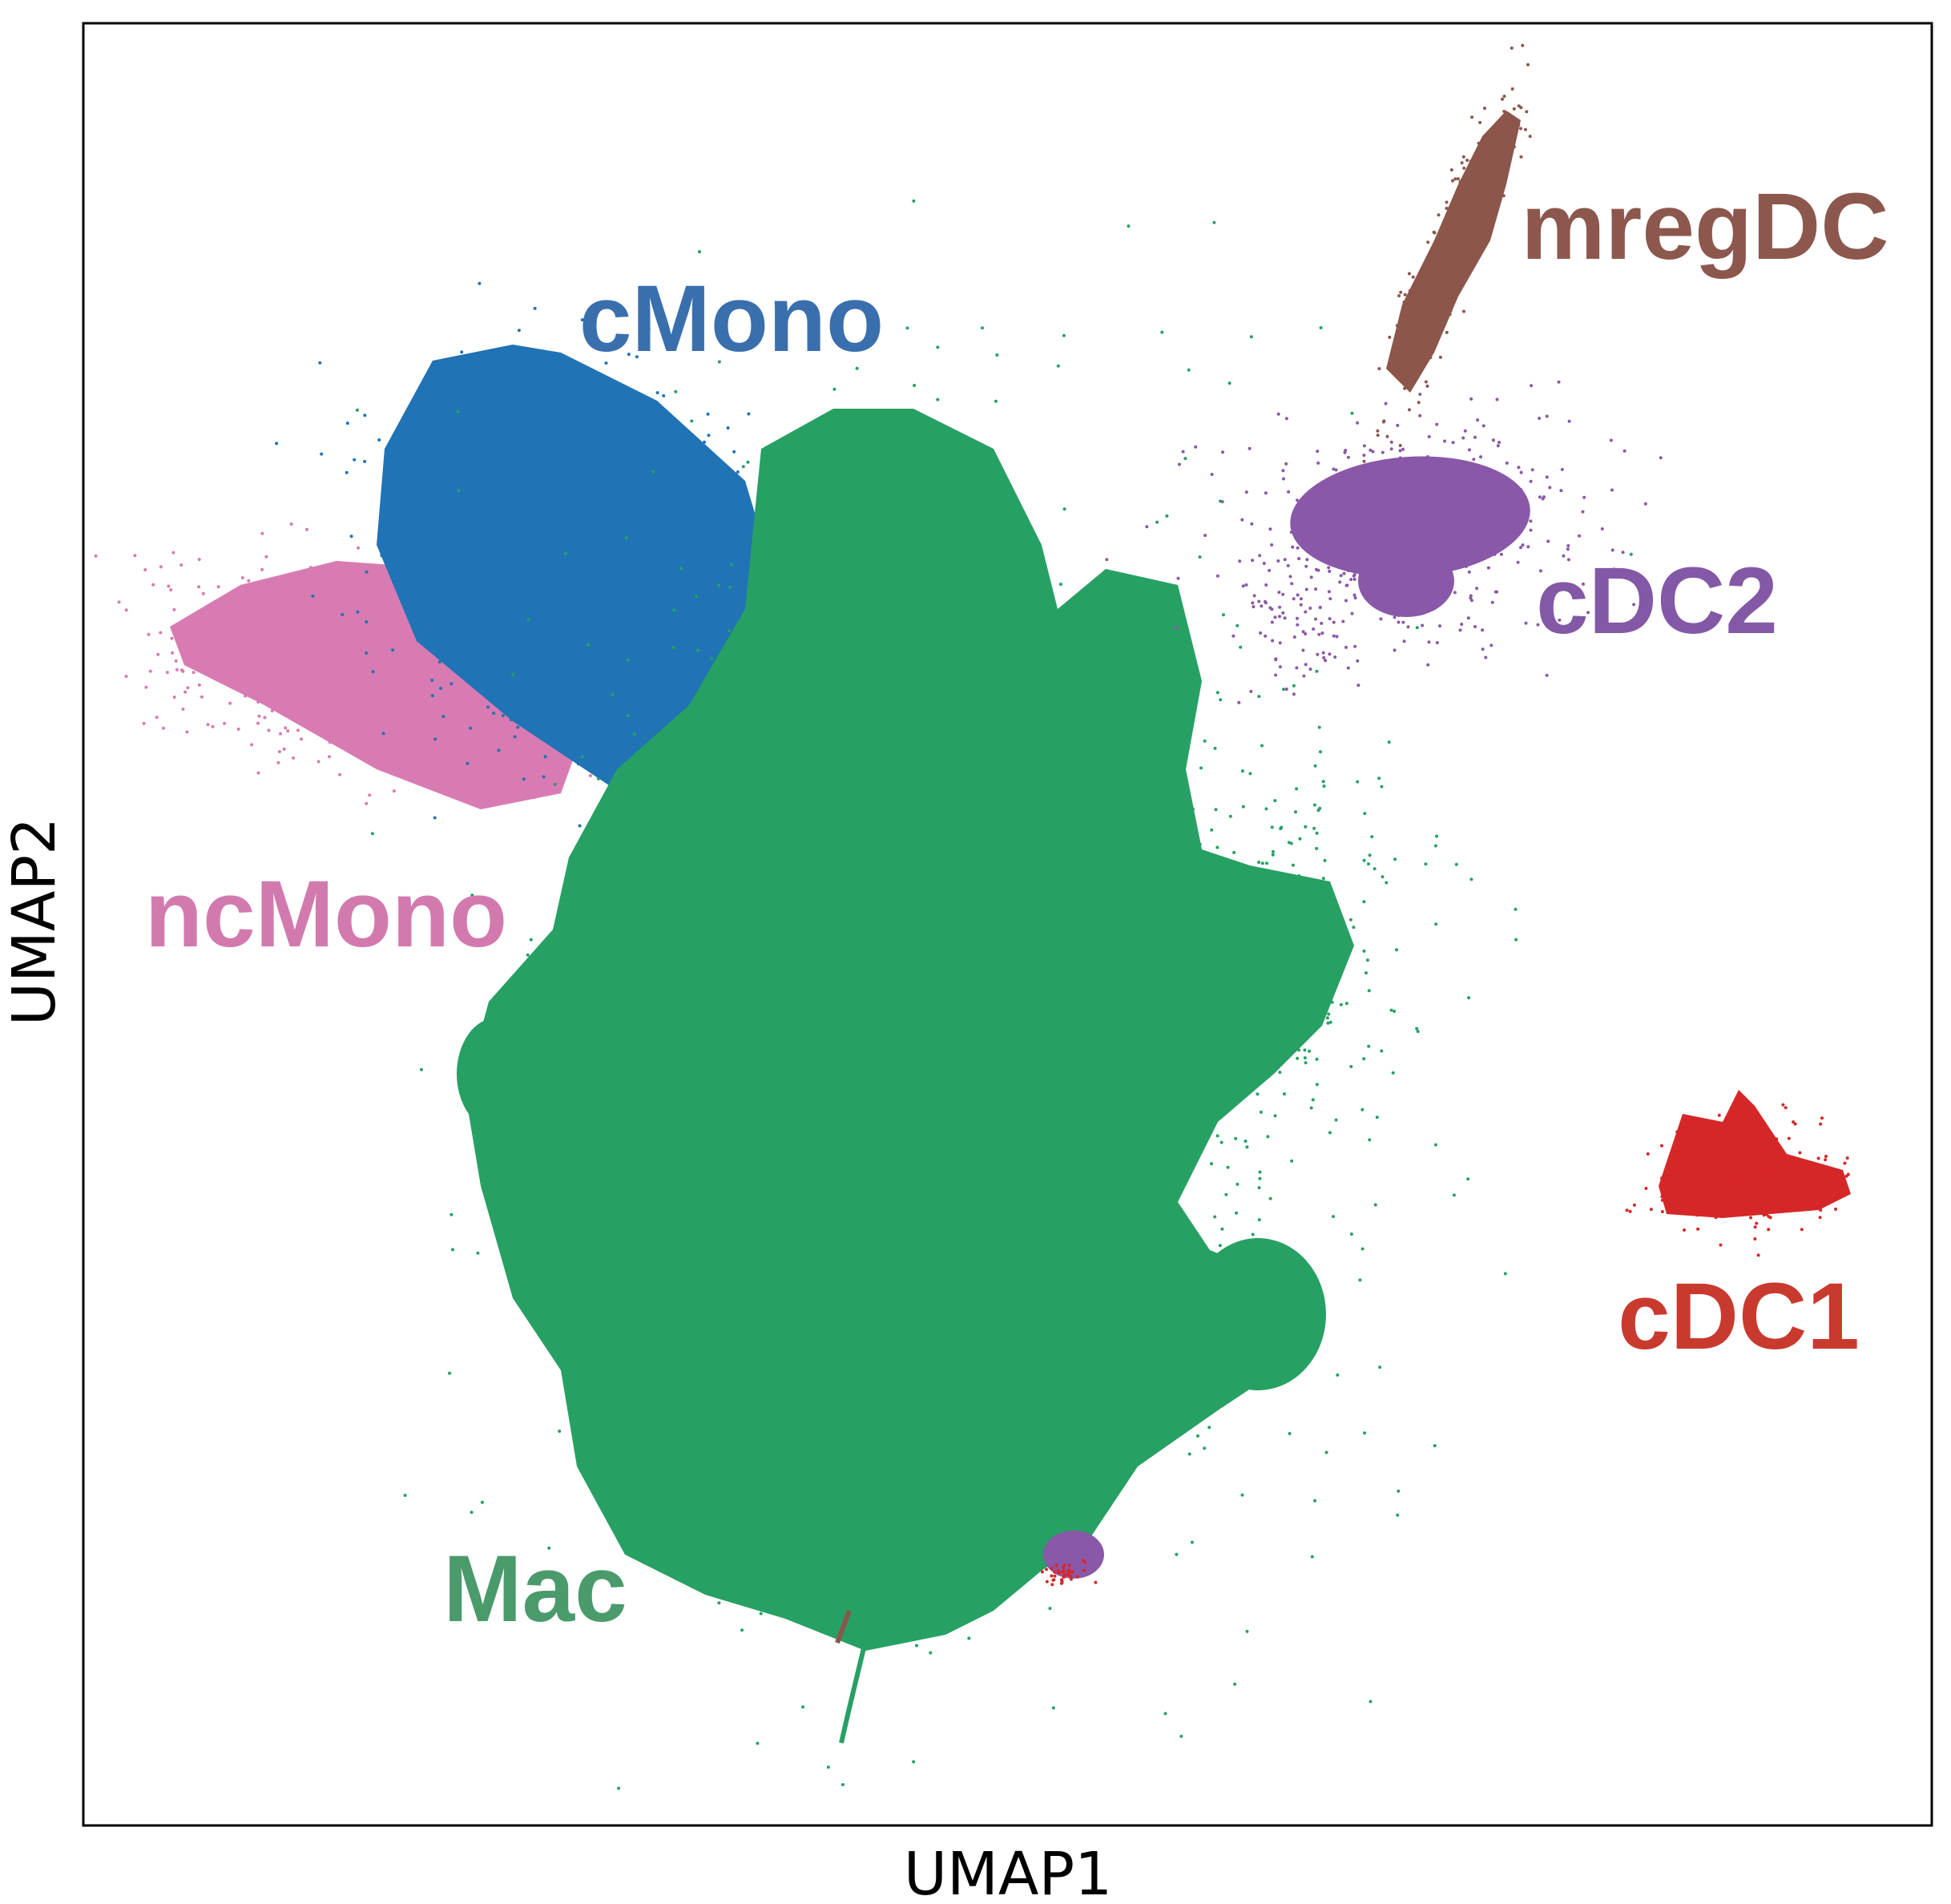 Image resolution: width=1951 pixels, height=1904 pixels. I want to click on cluster-label-ncmono: ncMono, so click(326, 914).